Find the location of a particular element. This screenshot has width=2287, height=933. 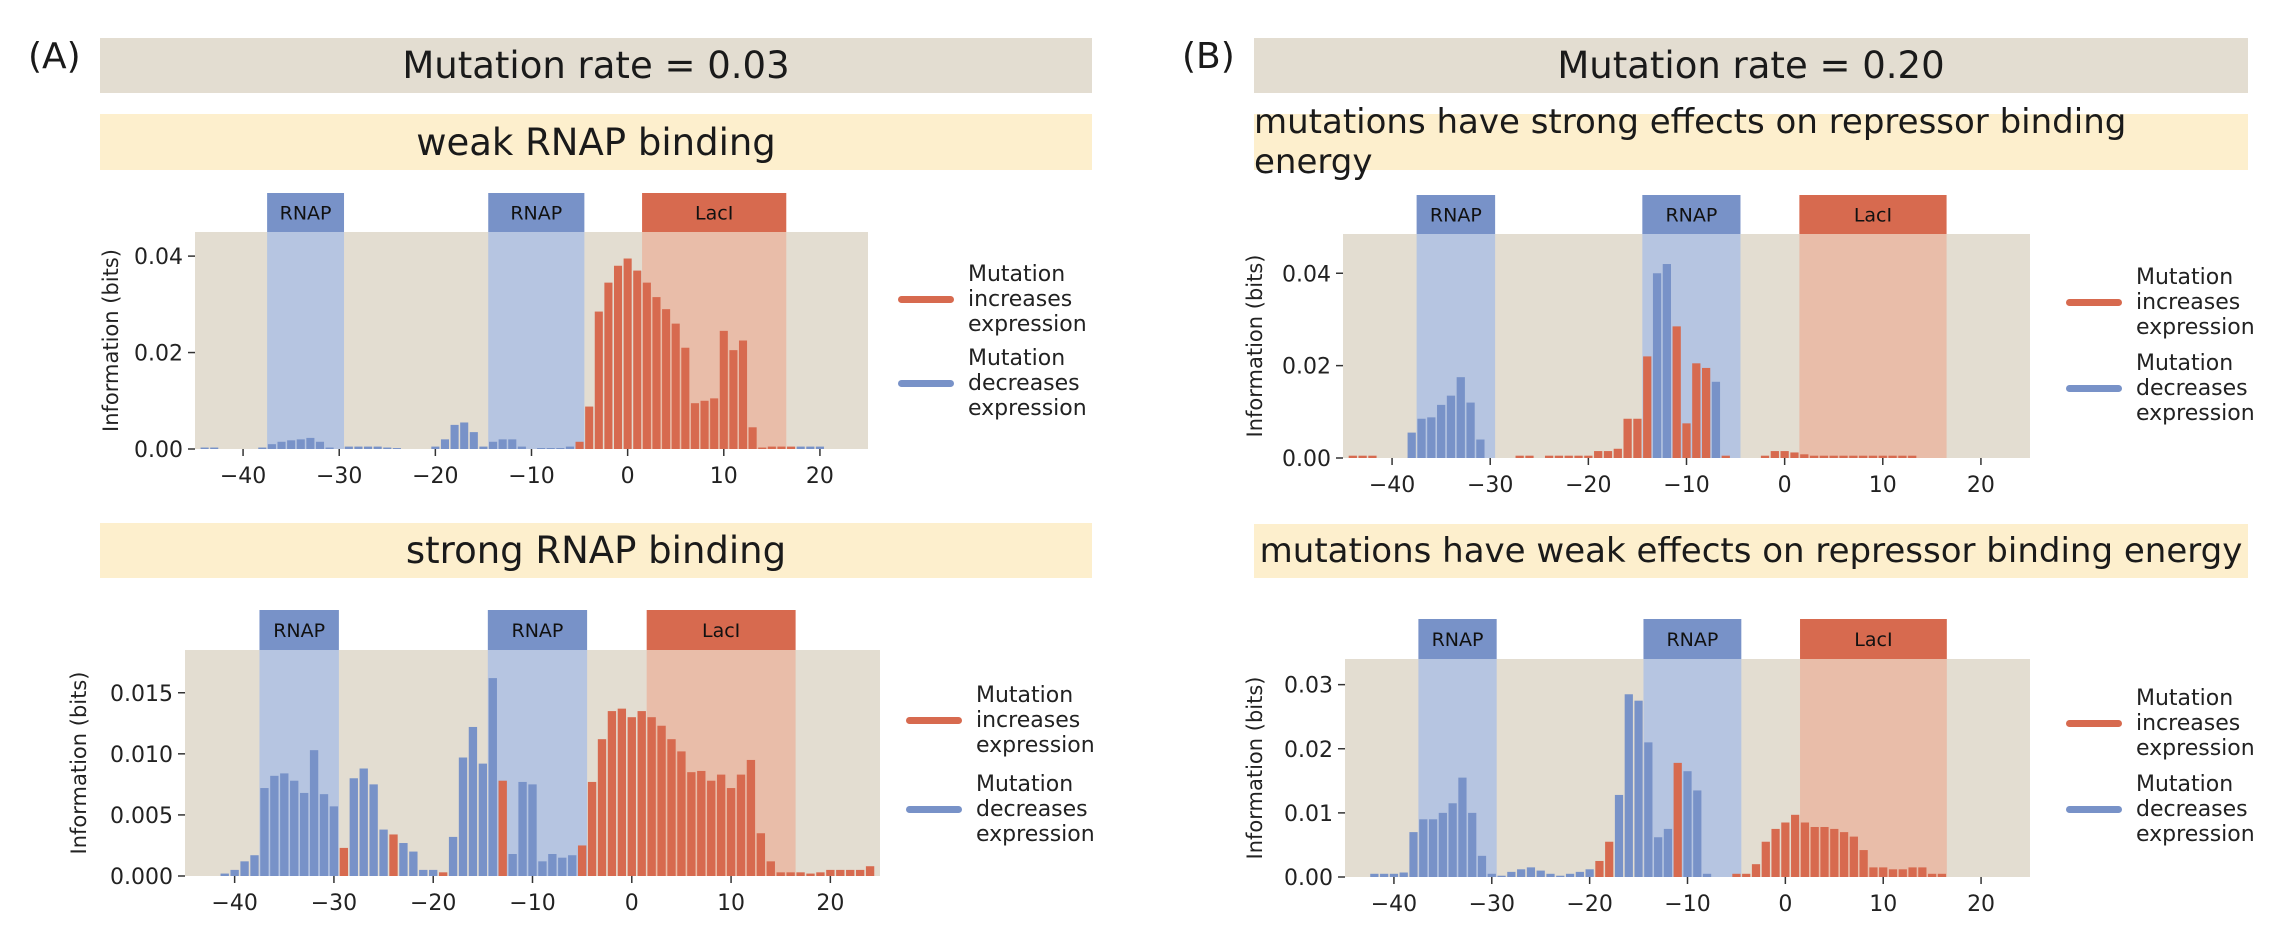

x-tick-label: −30 is located at coordinates (1490, 485).